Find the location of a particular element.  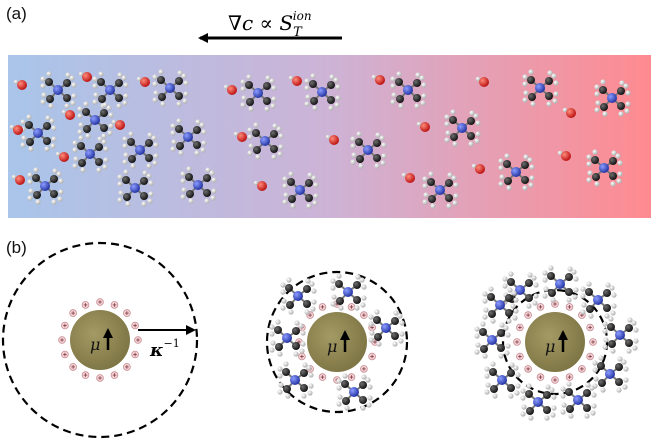

colloid-right: μ is located at coordinates (556, 343).